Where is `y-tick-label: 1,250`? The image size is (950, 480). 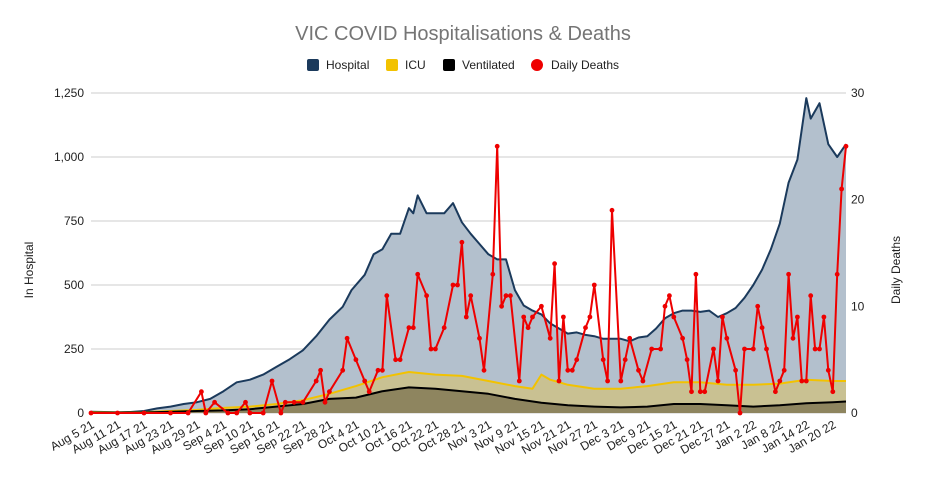
y-tick-label: 1,250 is located at coordinates (69, 93).